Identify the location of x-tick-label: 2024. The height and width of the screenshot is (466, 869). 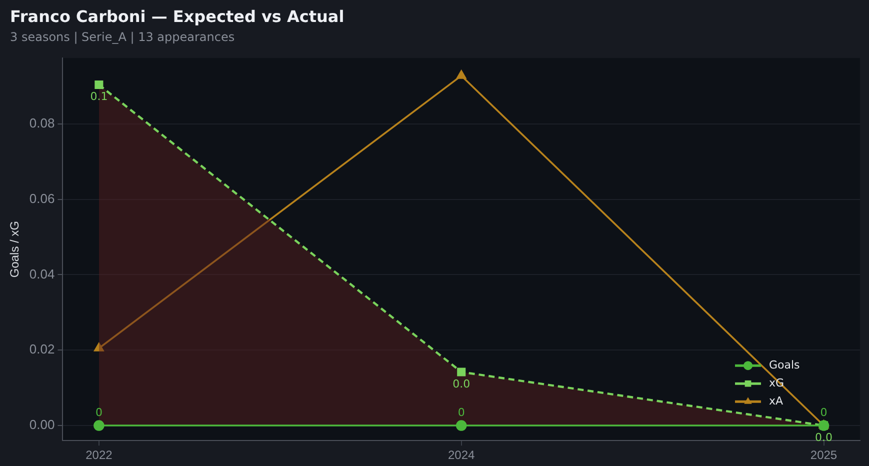
(462, 455).